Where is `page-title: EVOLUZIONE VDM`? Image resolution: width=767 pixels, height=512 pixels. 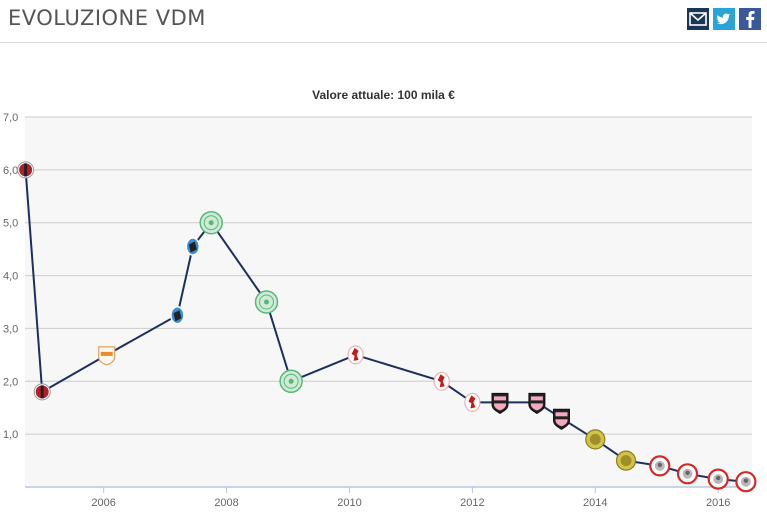
page-title: EVOLUZIONE VDM is located at coordinates (107, 18).